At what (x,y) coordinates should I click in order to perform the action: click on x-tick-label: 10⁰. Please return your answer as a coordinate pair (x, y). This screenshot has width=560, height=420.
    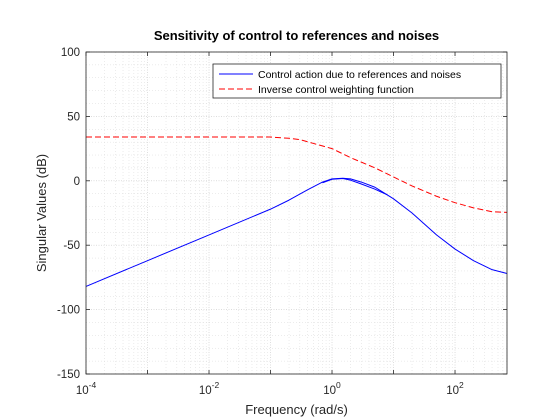
    Looking at the image, I should click on (332, 388).